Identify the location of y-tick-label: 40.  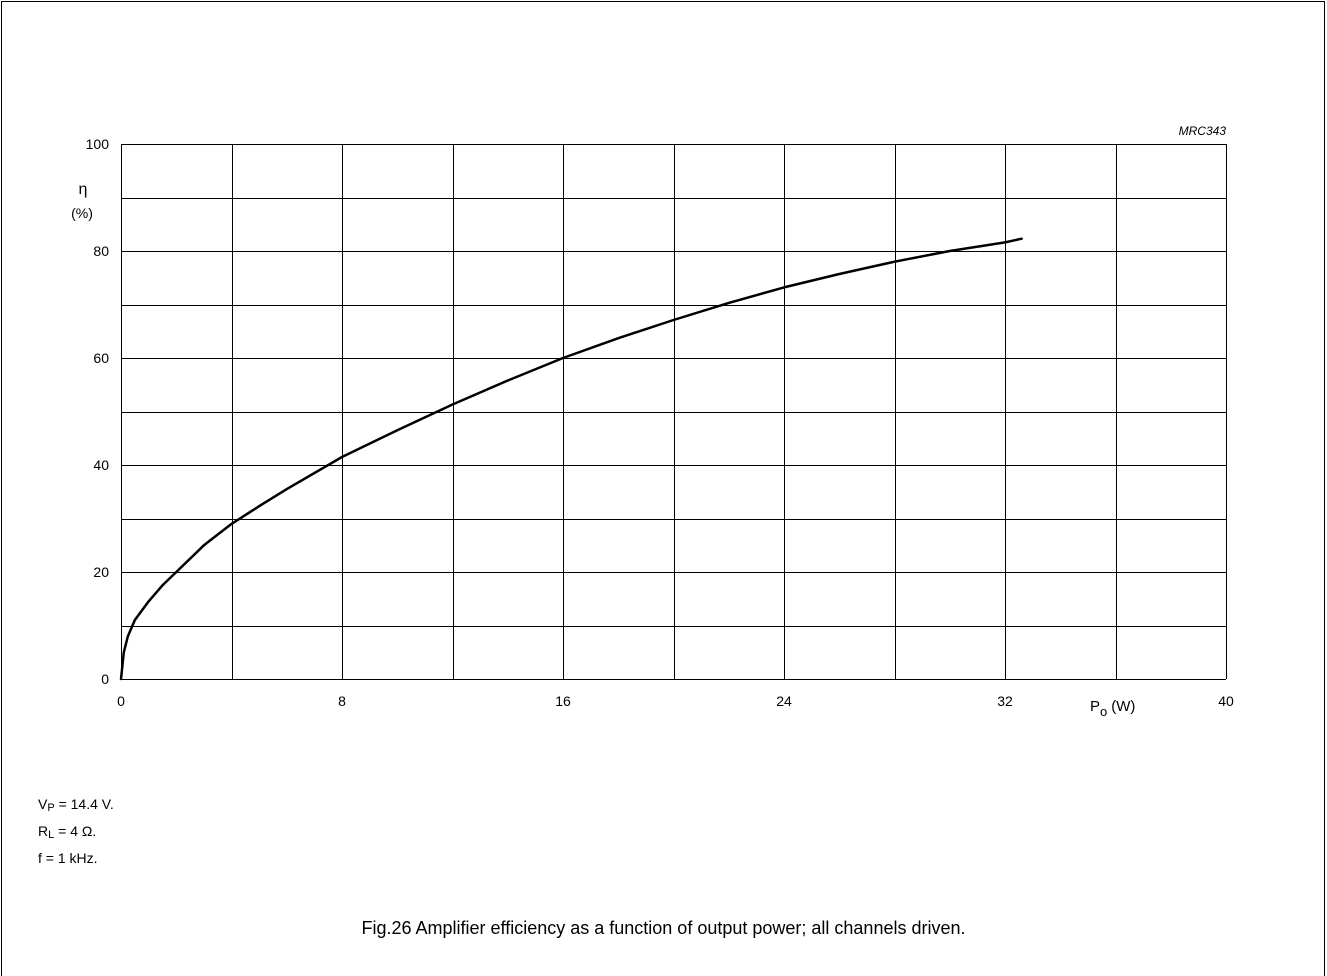
(101, 465).